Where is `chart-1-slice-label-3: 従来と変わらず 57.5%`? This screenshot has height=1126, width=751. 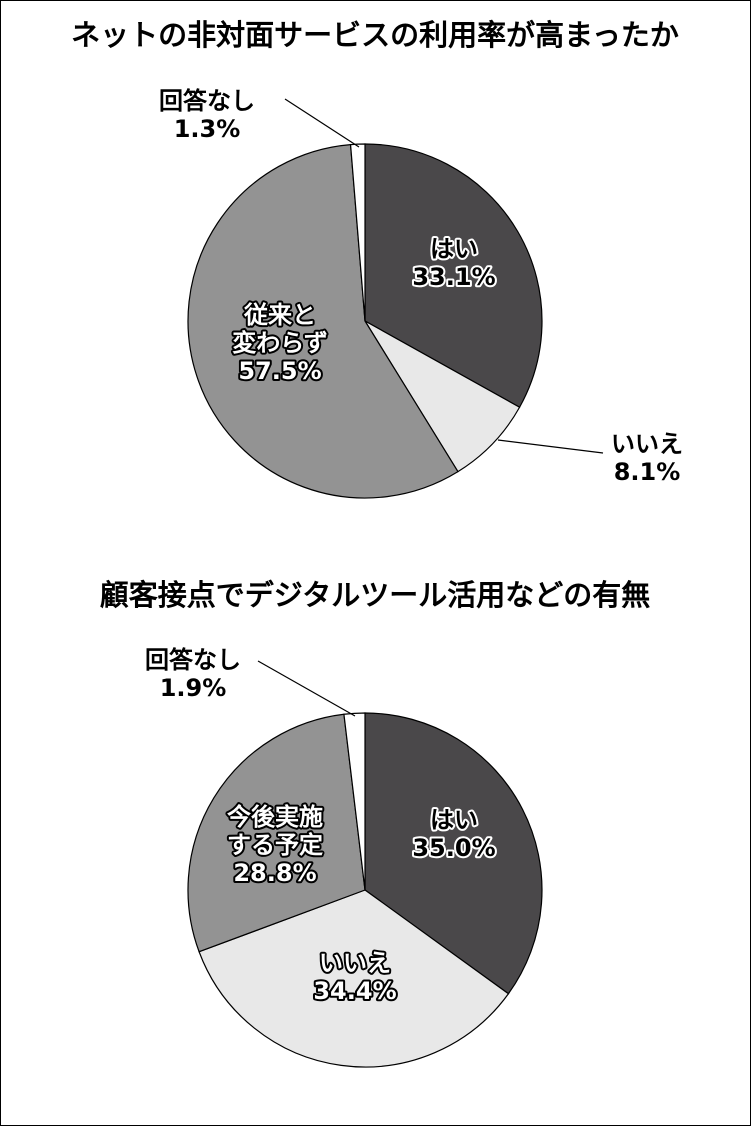 chart-1-slice-label-3: 従来と変わらず 57.5% is located at coordinates (280, 343).